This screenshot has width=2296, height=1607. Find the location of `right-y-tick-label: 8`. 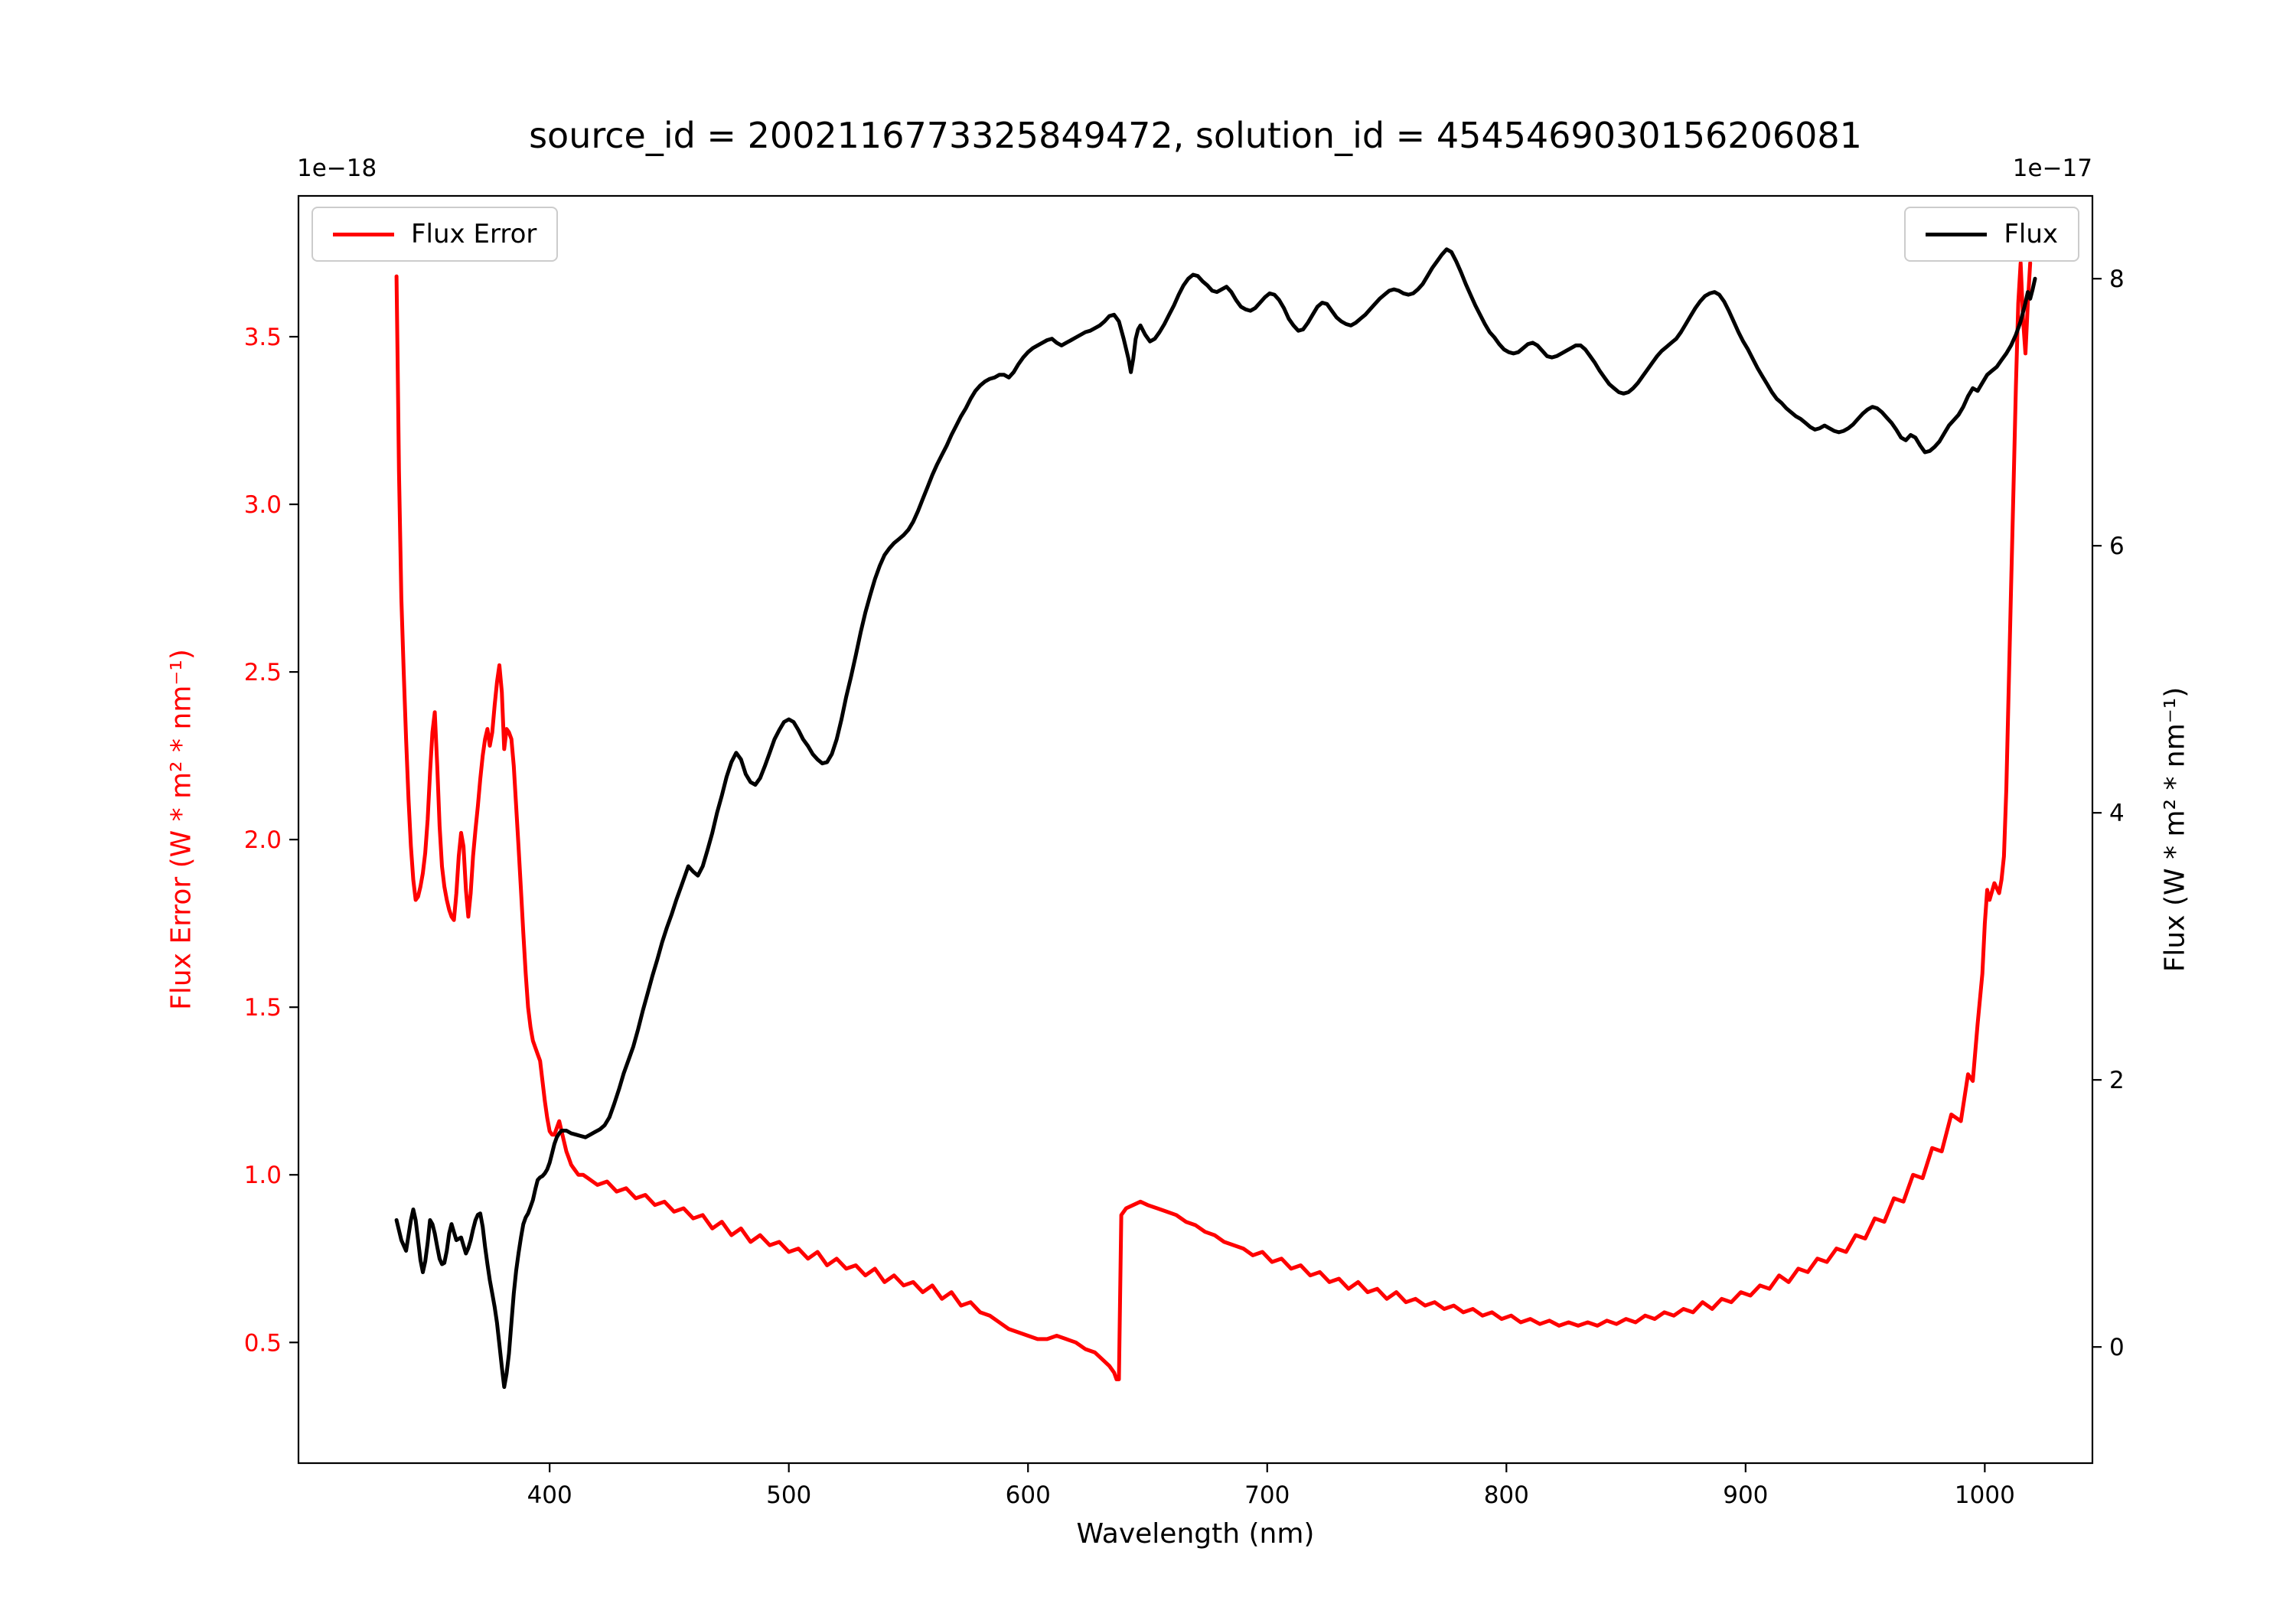

right-y-tick-label: 8 is located at coordinates (2117, 279).